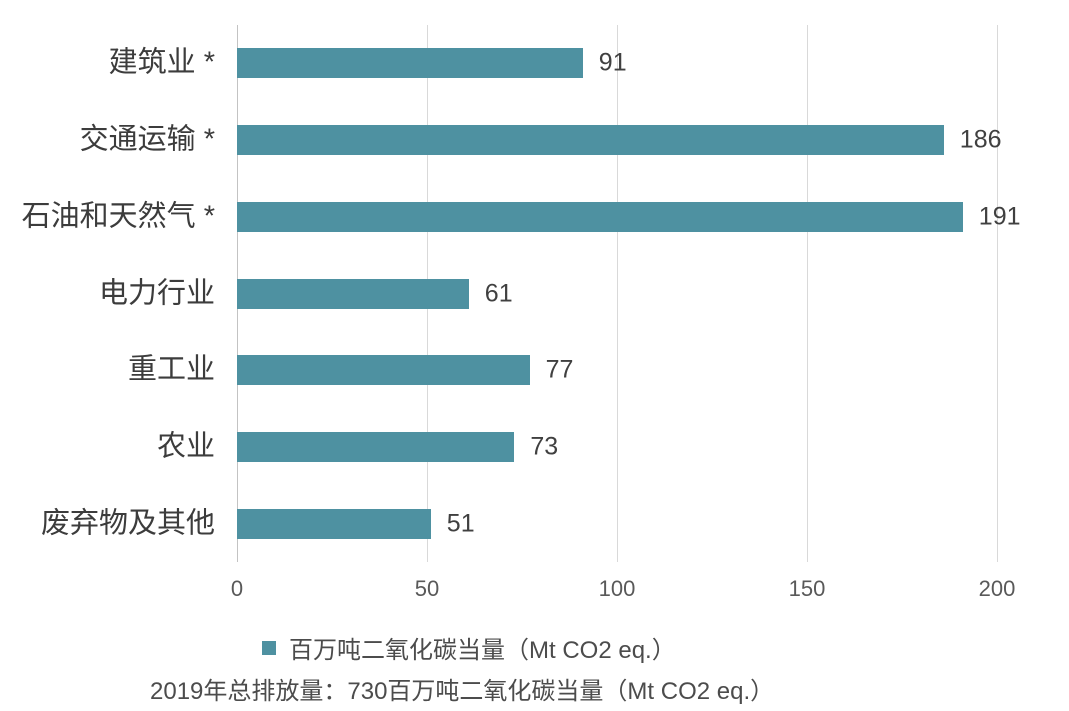 This screenshot has width=1069, height=711. I want to click on x-tick-label-200: 200, so click(997, 588).